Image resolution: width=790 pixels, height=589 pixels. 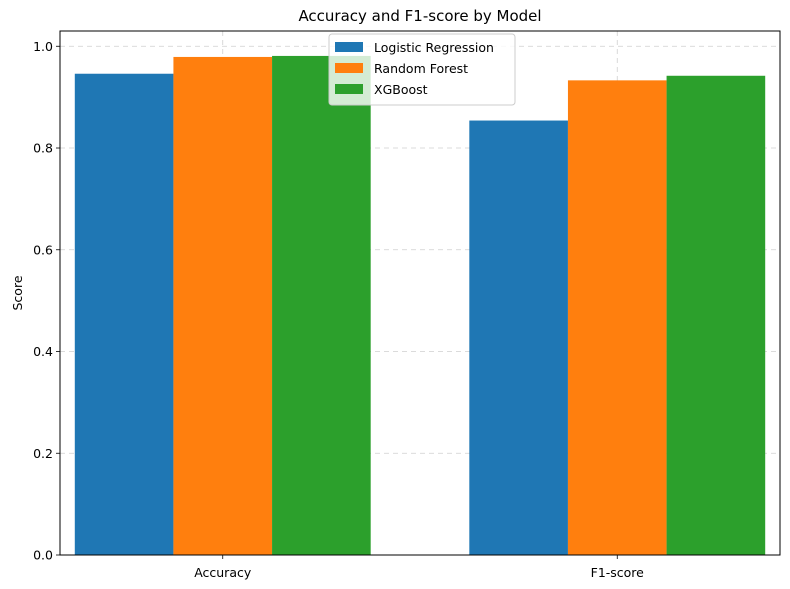 I want to click on x-tick-label: Accuracy, so click(x=223, y=572).